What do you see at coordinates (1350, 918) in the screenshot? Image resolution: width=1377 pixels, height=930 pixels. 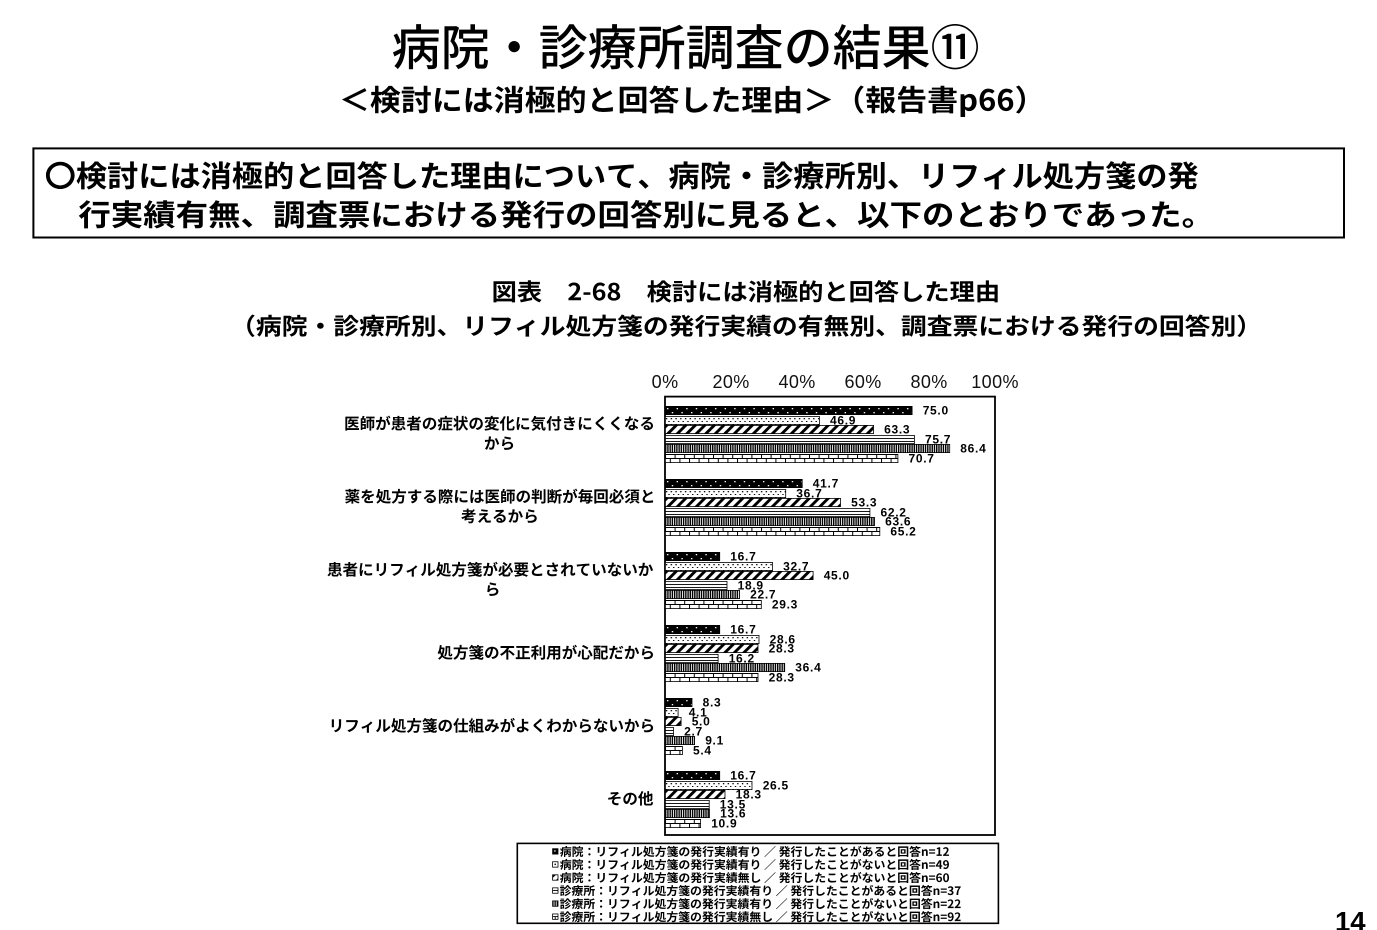 I see `svg-text: 14` at bounding box center [1350, 918].